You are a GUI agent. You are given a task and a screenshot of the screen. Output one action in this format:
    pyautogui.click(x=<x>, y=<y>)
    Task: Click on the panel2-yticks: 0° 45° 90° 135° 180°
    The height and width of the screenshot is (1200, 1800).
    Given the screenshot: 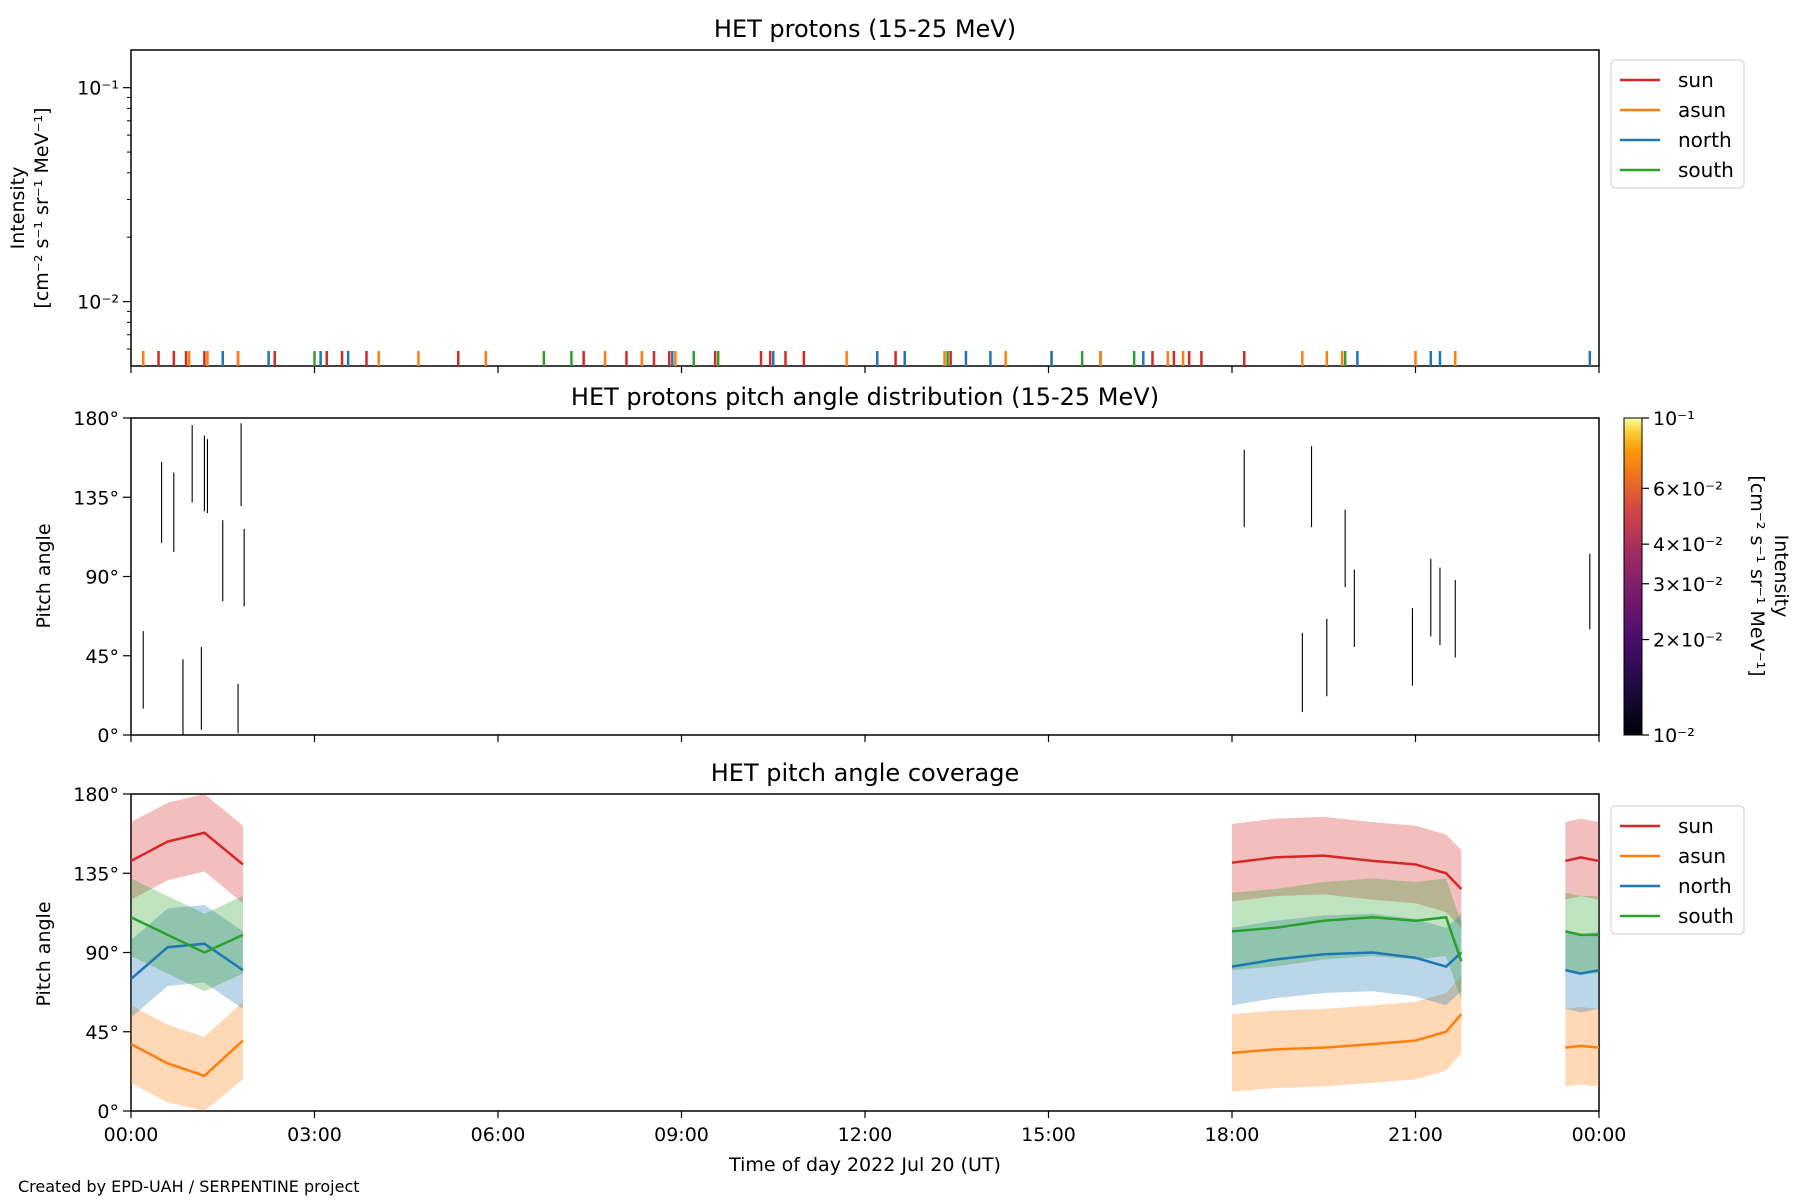 What is the action you would take?
    pyautogui.click(x=102, y=577)
    